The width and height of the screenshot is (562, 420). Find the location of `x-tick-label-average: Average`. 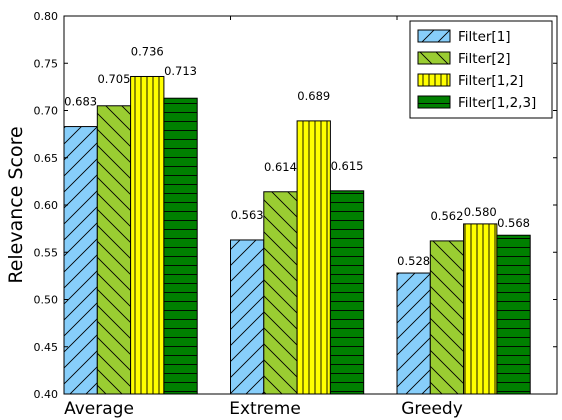

x-tick-label-average: Average is located at coordinates (99, 409).